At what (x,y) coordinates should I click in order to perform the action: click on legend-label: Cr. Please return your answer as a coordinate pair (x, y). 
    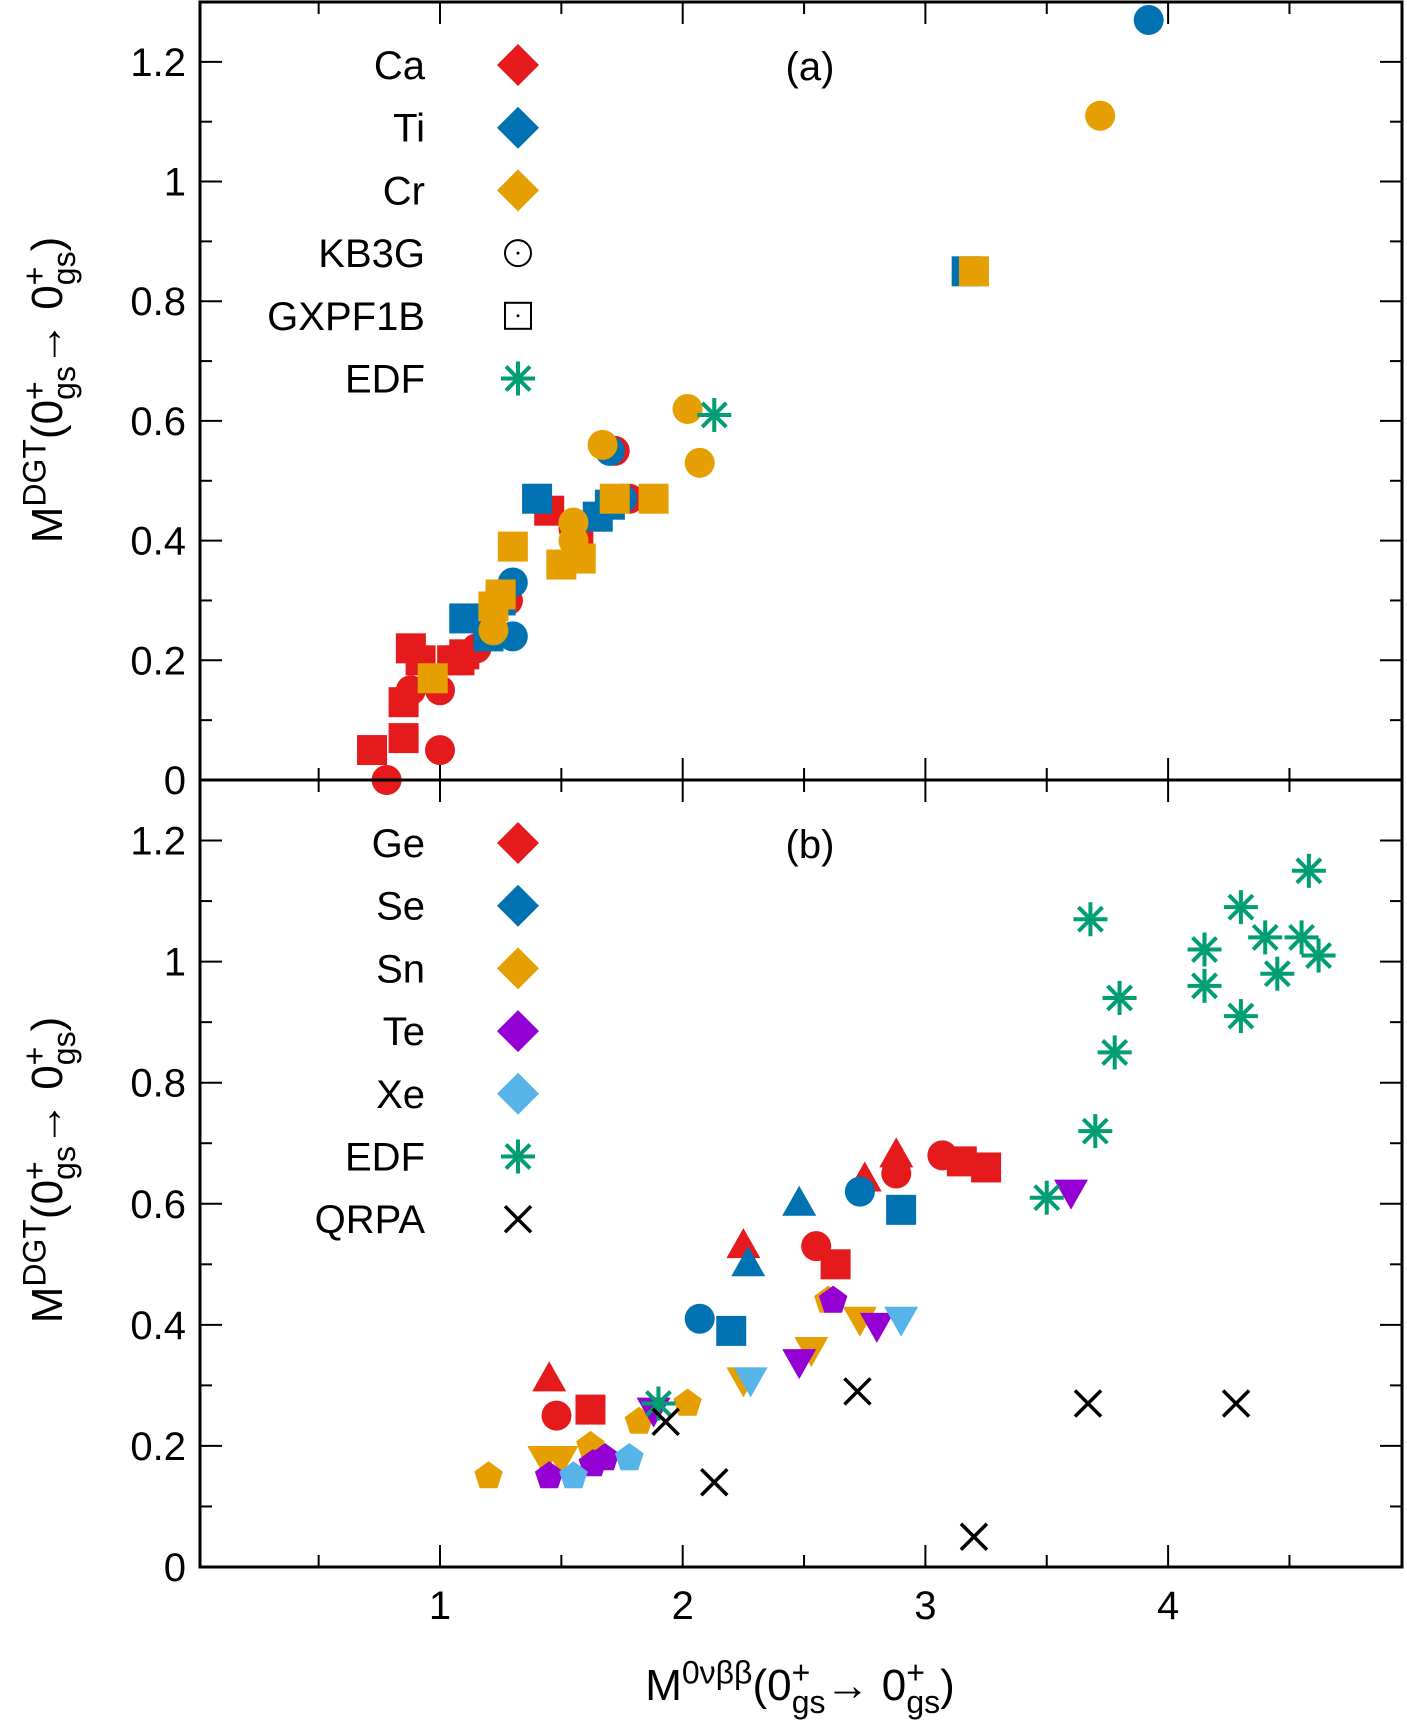
    Looking at the image, I should click on (404, 191).